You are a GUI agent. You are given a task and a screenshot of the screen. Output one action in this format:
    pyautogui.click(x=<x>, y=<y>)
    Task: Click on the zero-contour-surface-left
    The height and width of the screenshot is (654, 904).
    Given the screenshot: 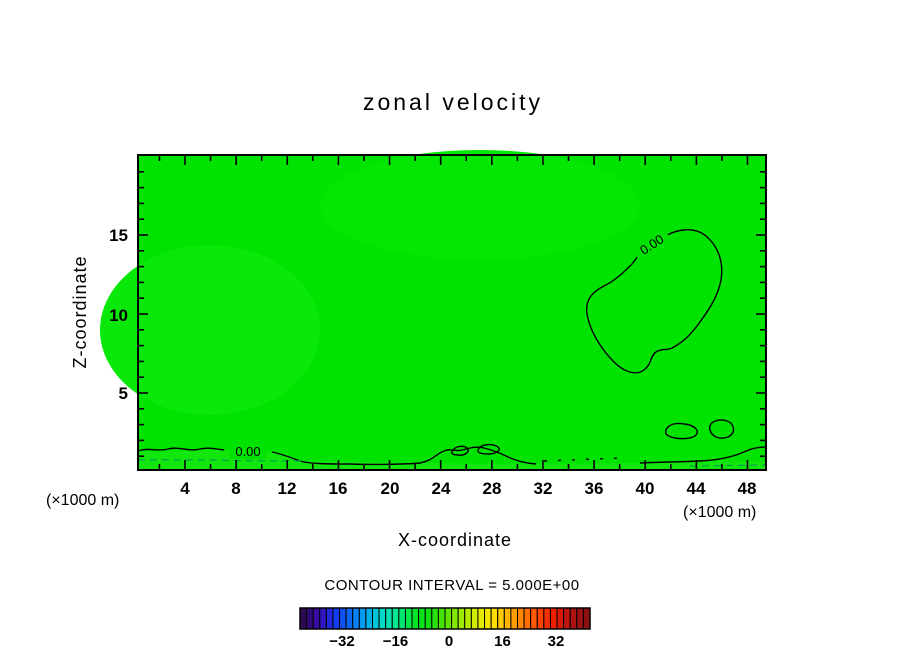 What is the action you would take?
    pyautogui.click(x=181, y=449)
    